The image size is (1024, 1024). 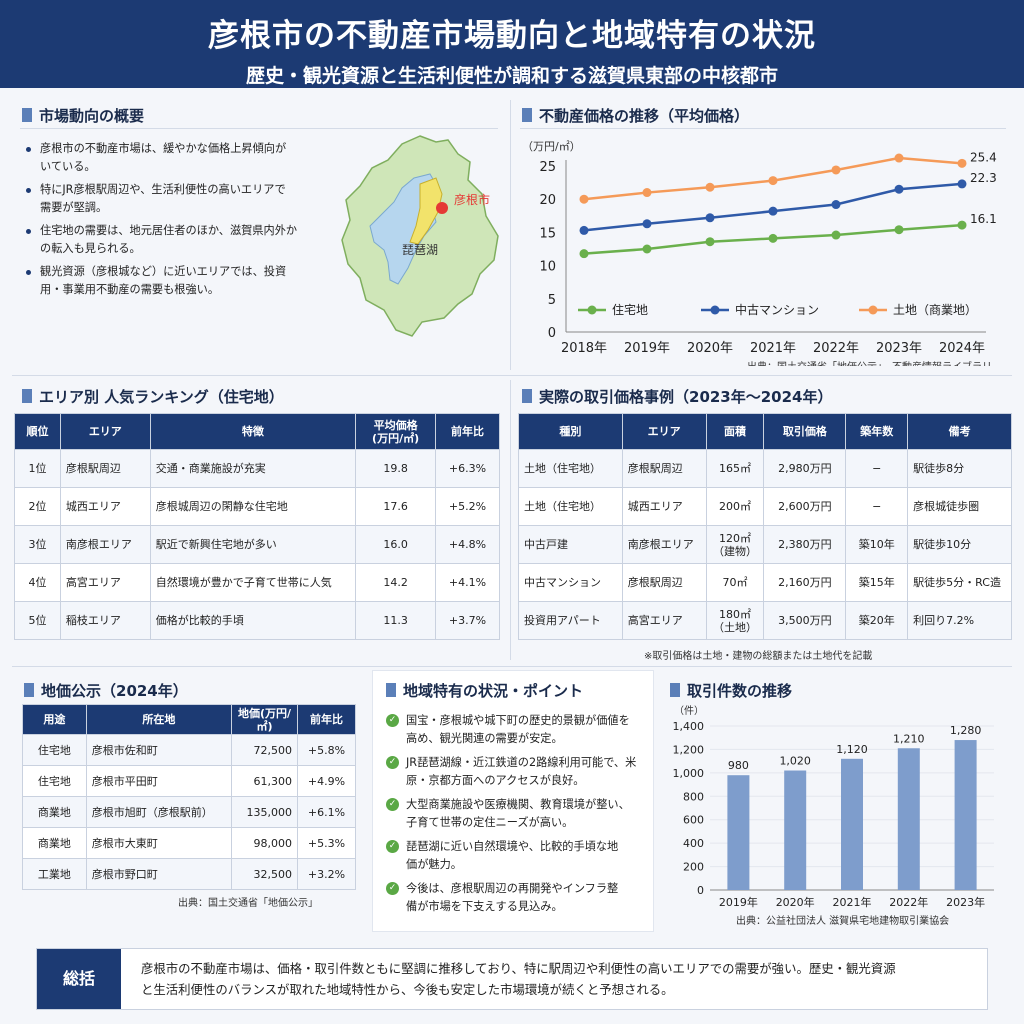 What do you see at coordinates (37, 544) in the screenshot?
I see `rank-cell: 3位` at bounding box center [37, 544].